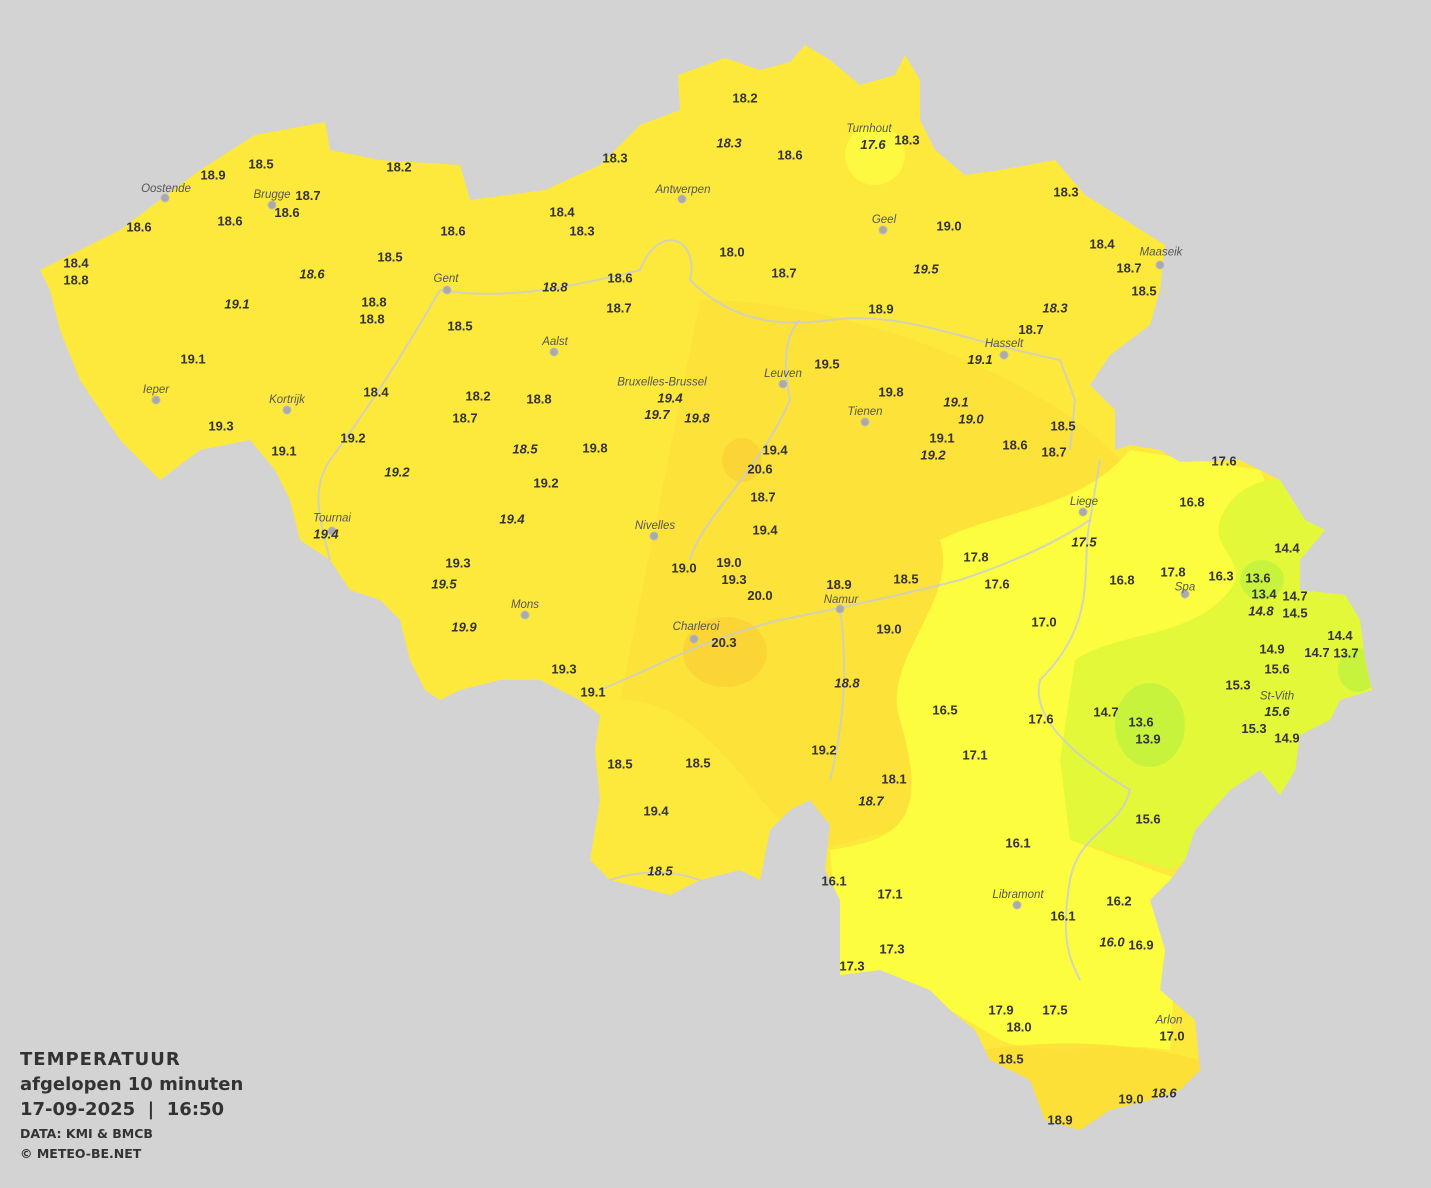  What do you see at coordinates (1345, 652) in the screenshot?
I see `station-temperature: 13.7` at bounding box center [1345, 652].